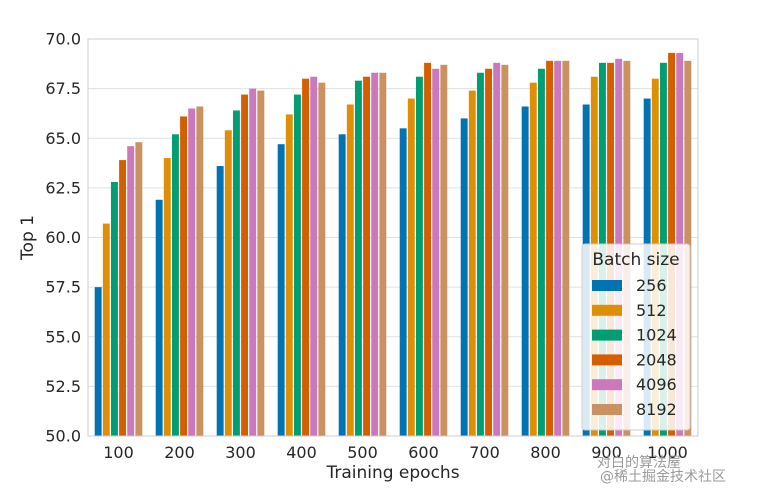  I want to click on legend-label: 2048, so click(656, 359).